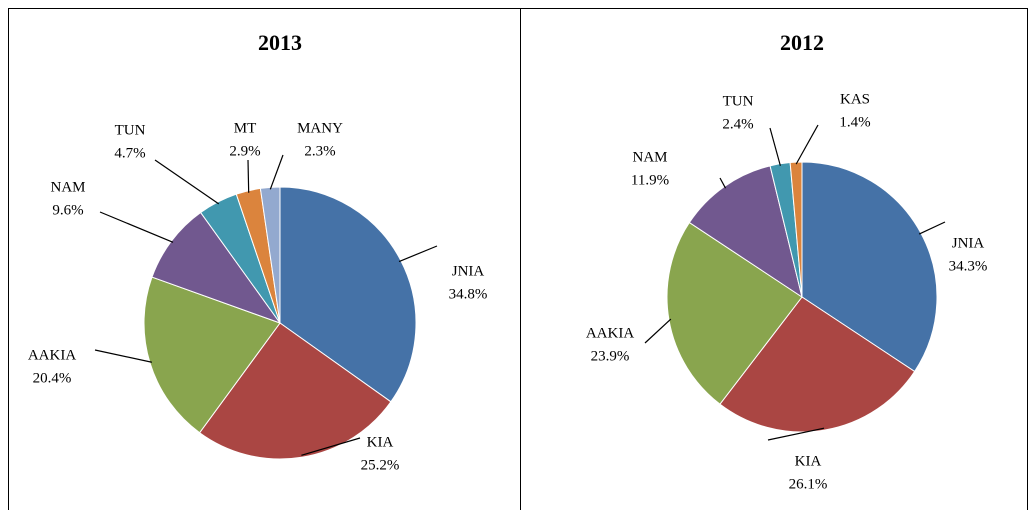  What do you see at coordinates (52, 378) in the screenshot?
I see `slice-value: 20.4%` at bounding box center [52, 378].